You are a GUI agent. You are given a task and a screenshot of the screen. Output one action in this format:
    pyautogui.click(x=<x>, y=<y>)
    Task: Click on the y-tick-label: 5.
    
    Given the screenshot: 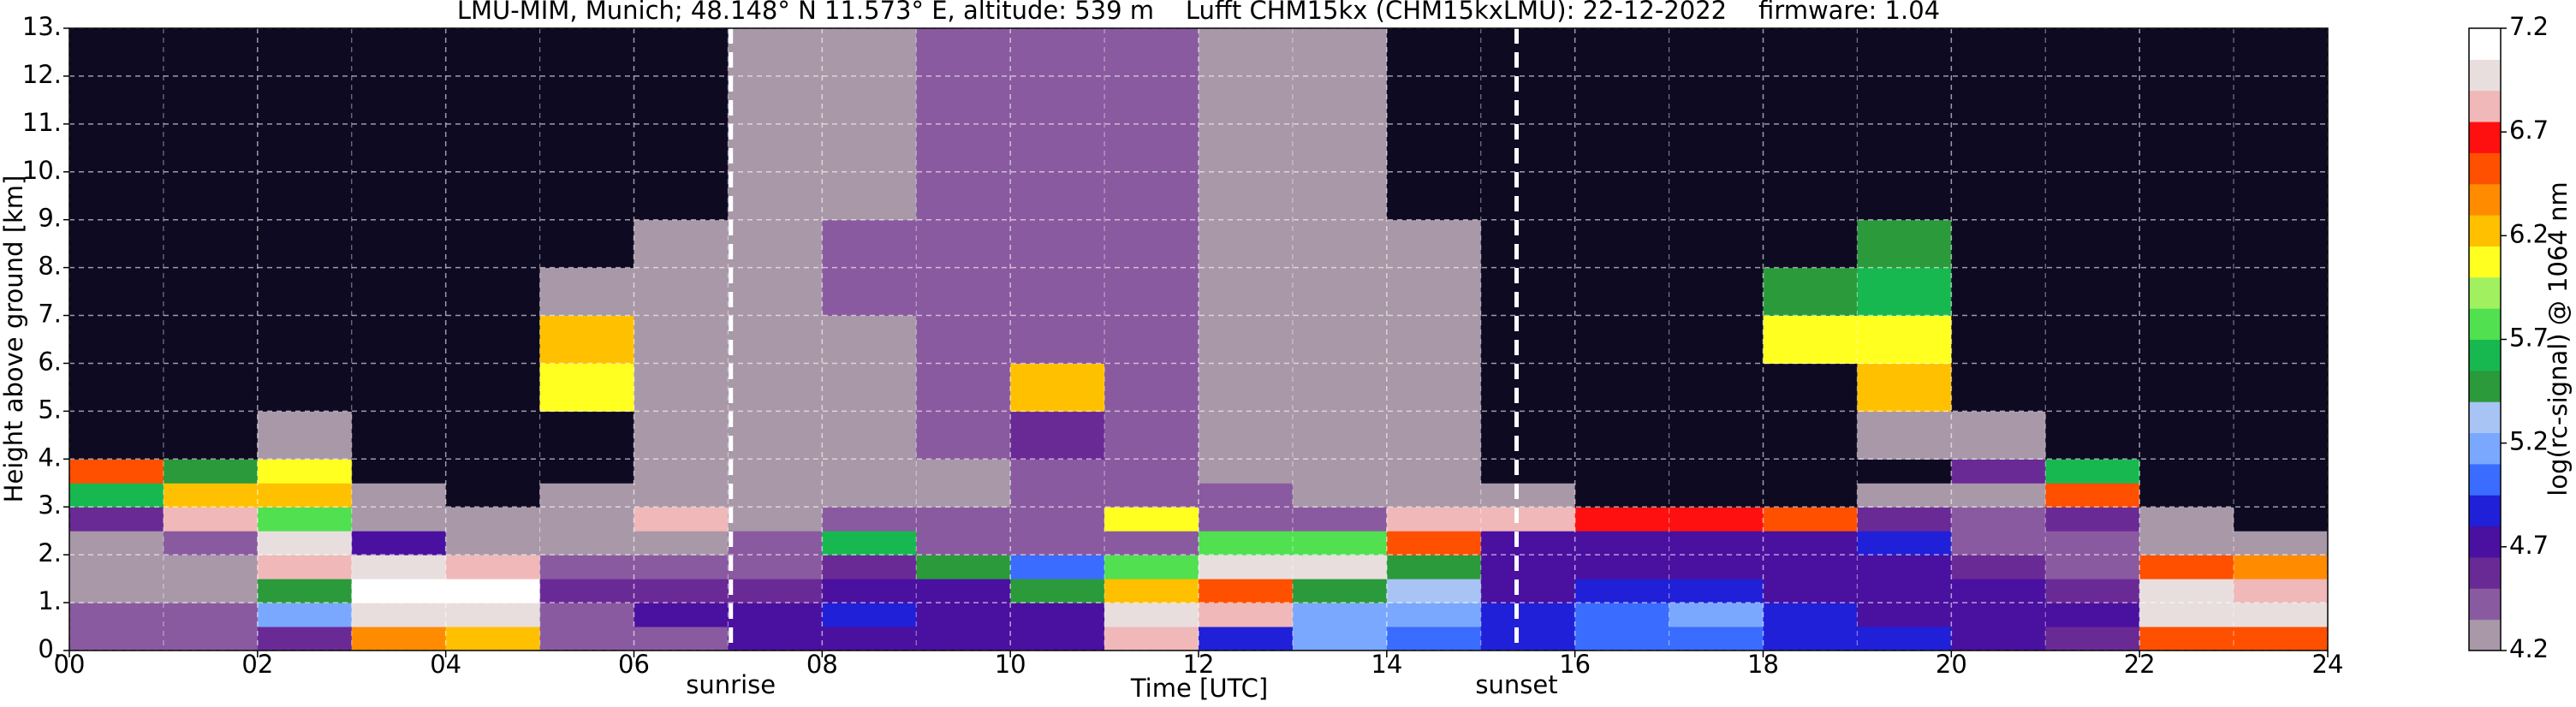 What is the action you would take?
    pyautogui.click(x=50, y=409)
    